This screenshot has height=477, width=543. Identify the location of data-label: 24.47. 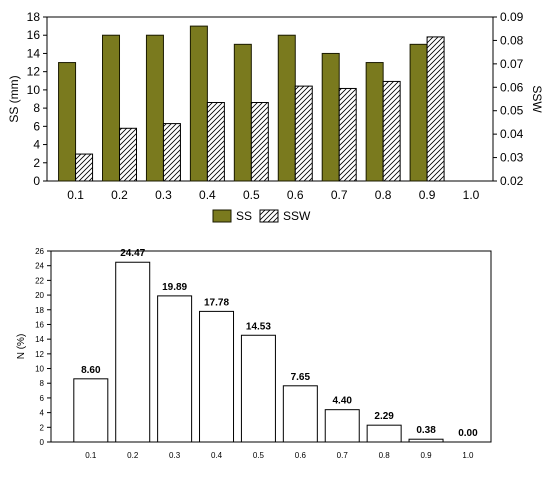
(132, 253).